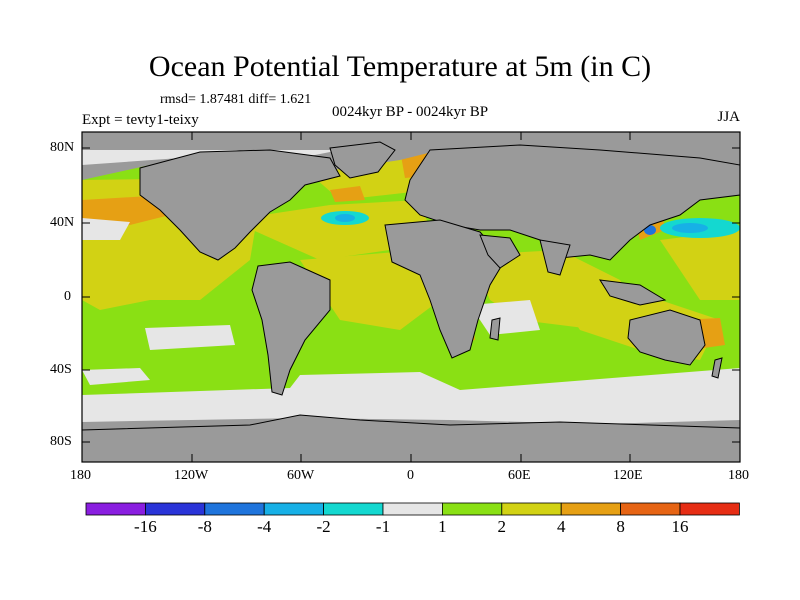  What do you see at coordinates (301, 475) in the screenshot?
I see `lon-label-60w: 60W` at bounding box center [301, 475].